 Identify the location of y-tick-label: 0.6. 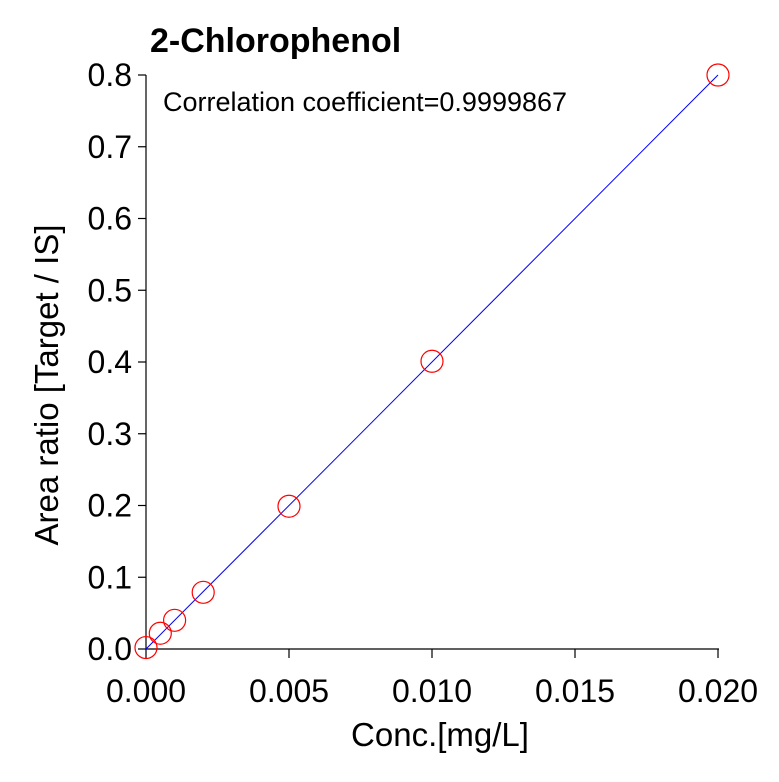
(110, 219).